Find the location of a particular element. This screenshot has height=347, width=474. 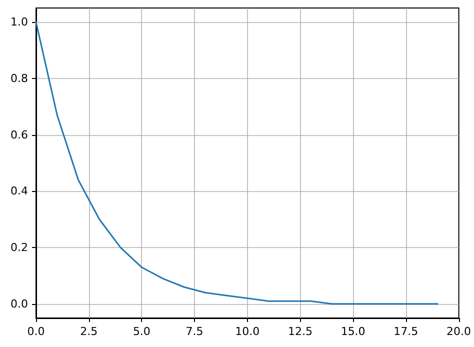

y-tick-label: 0.2 is located at coordinates (19, 247).